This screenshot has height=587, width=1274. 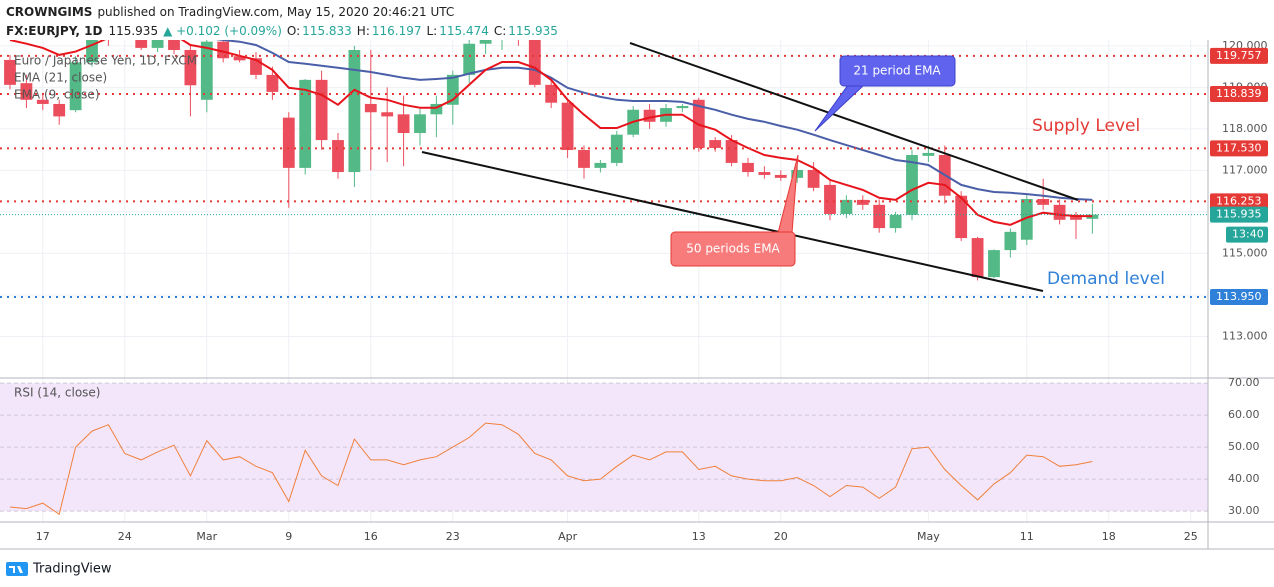 I want to click on last-price-box, so click(x=1239, y=214).